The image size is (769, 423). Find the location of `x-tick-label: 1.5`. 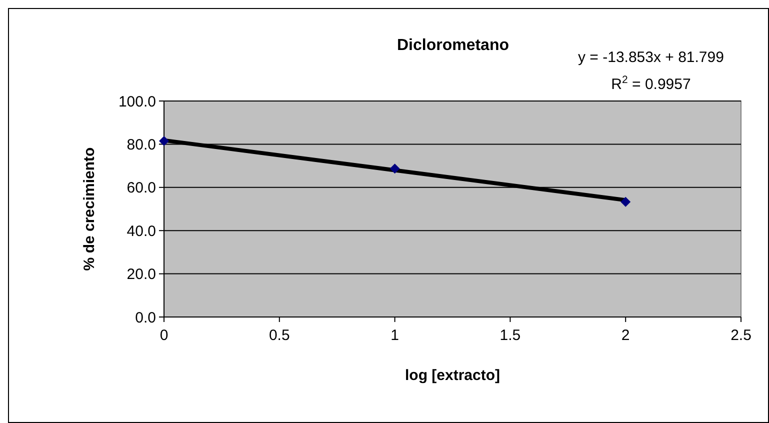

x-tick-label: 1.5 is located at coordinates (510, 335).